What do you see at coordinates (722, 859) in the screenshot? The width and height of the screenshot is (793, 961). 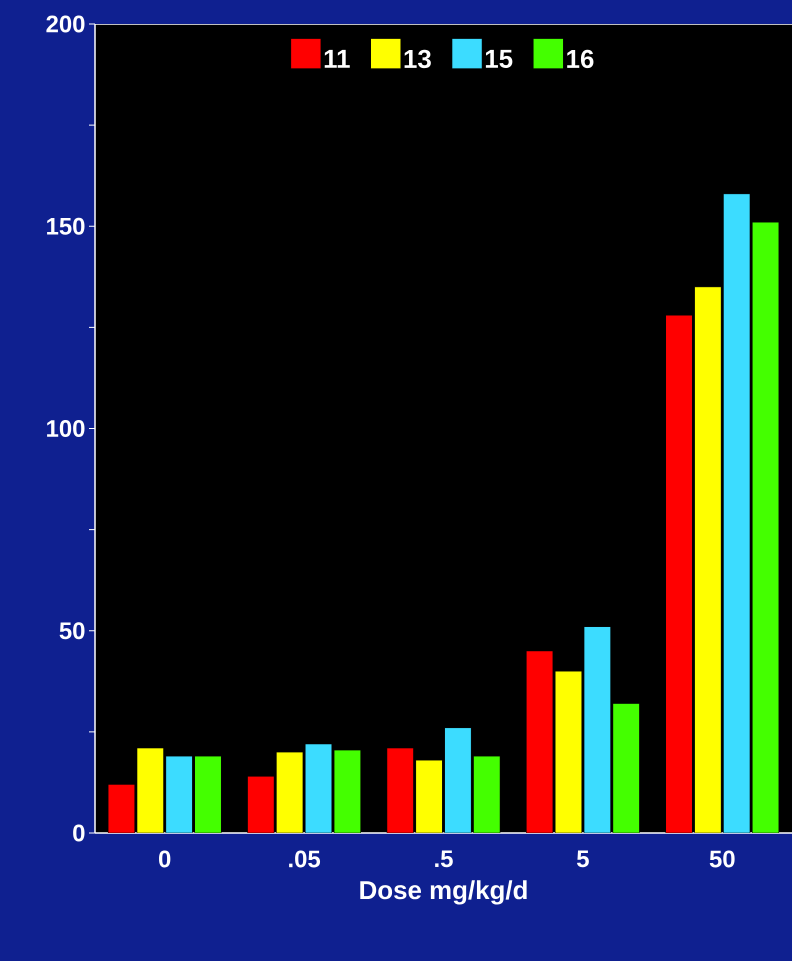 I see `x-tick-label: 50` at bounding box center [722, 859].